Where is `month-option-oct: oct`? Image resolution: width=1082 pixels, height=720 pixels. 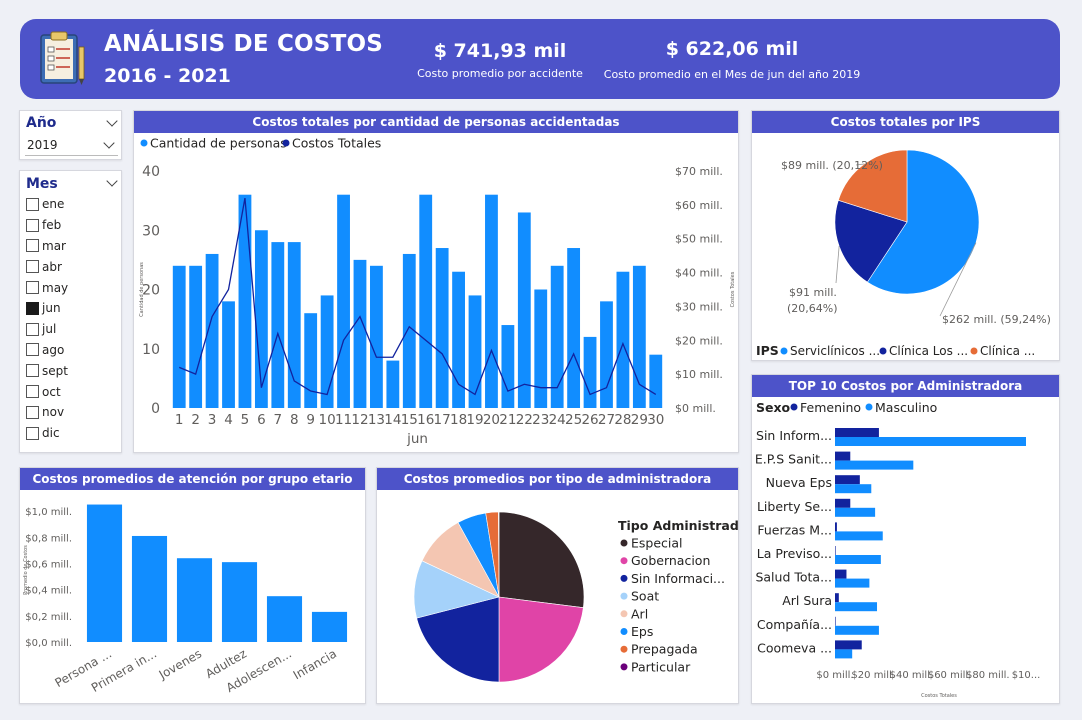
month-option-oct: oct is located at coordinates (71, 391).